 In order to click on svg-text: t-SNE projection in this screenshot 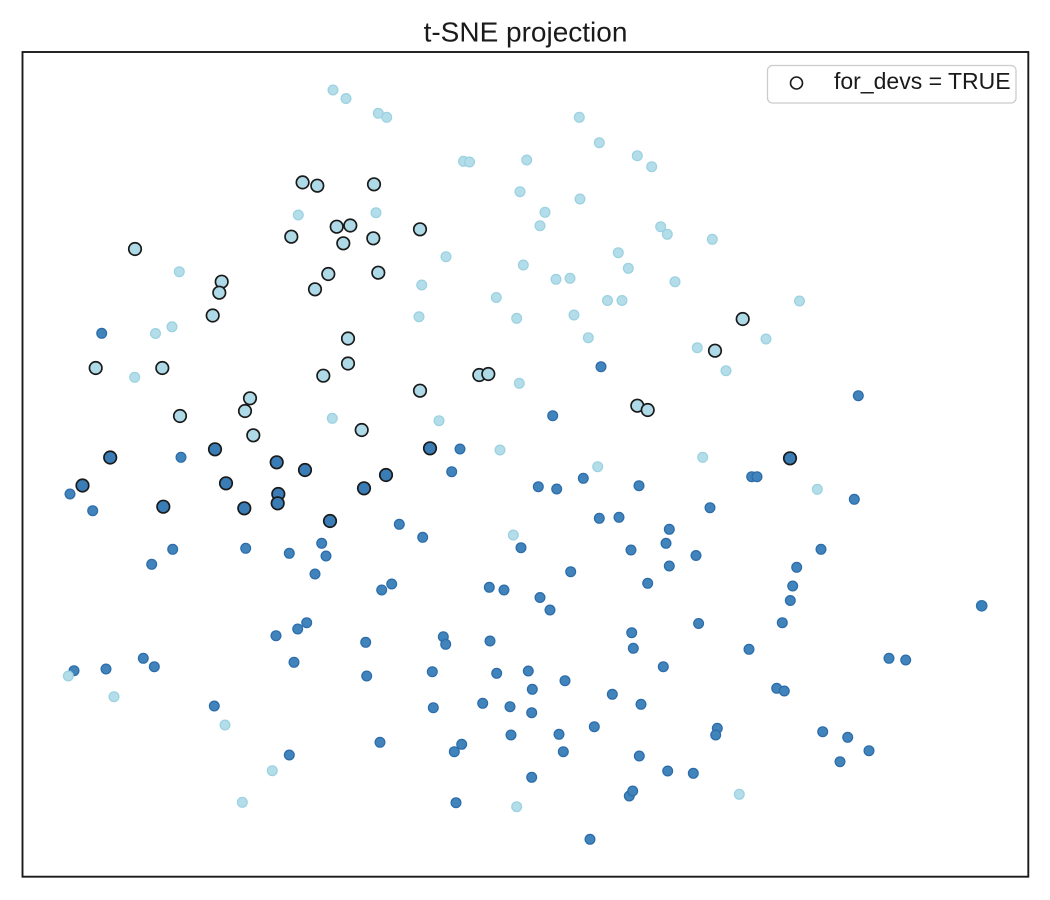, I will do `click(526, 31)`.